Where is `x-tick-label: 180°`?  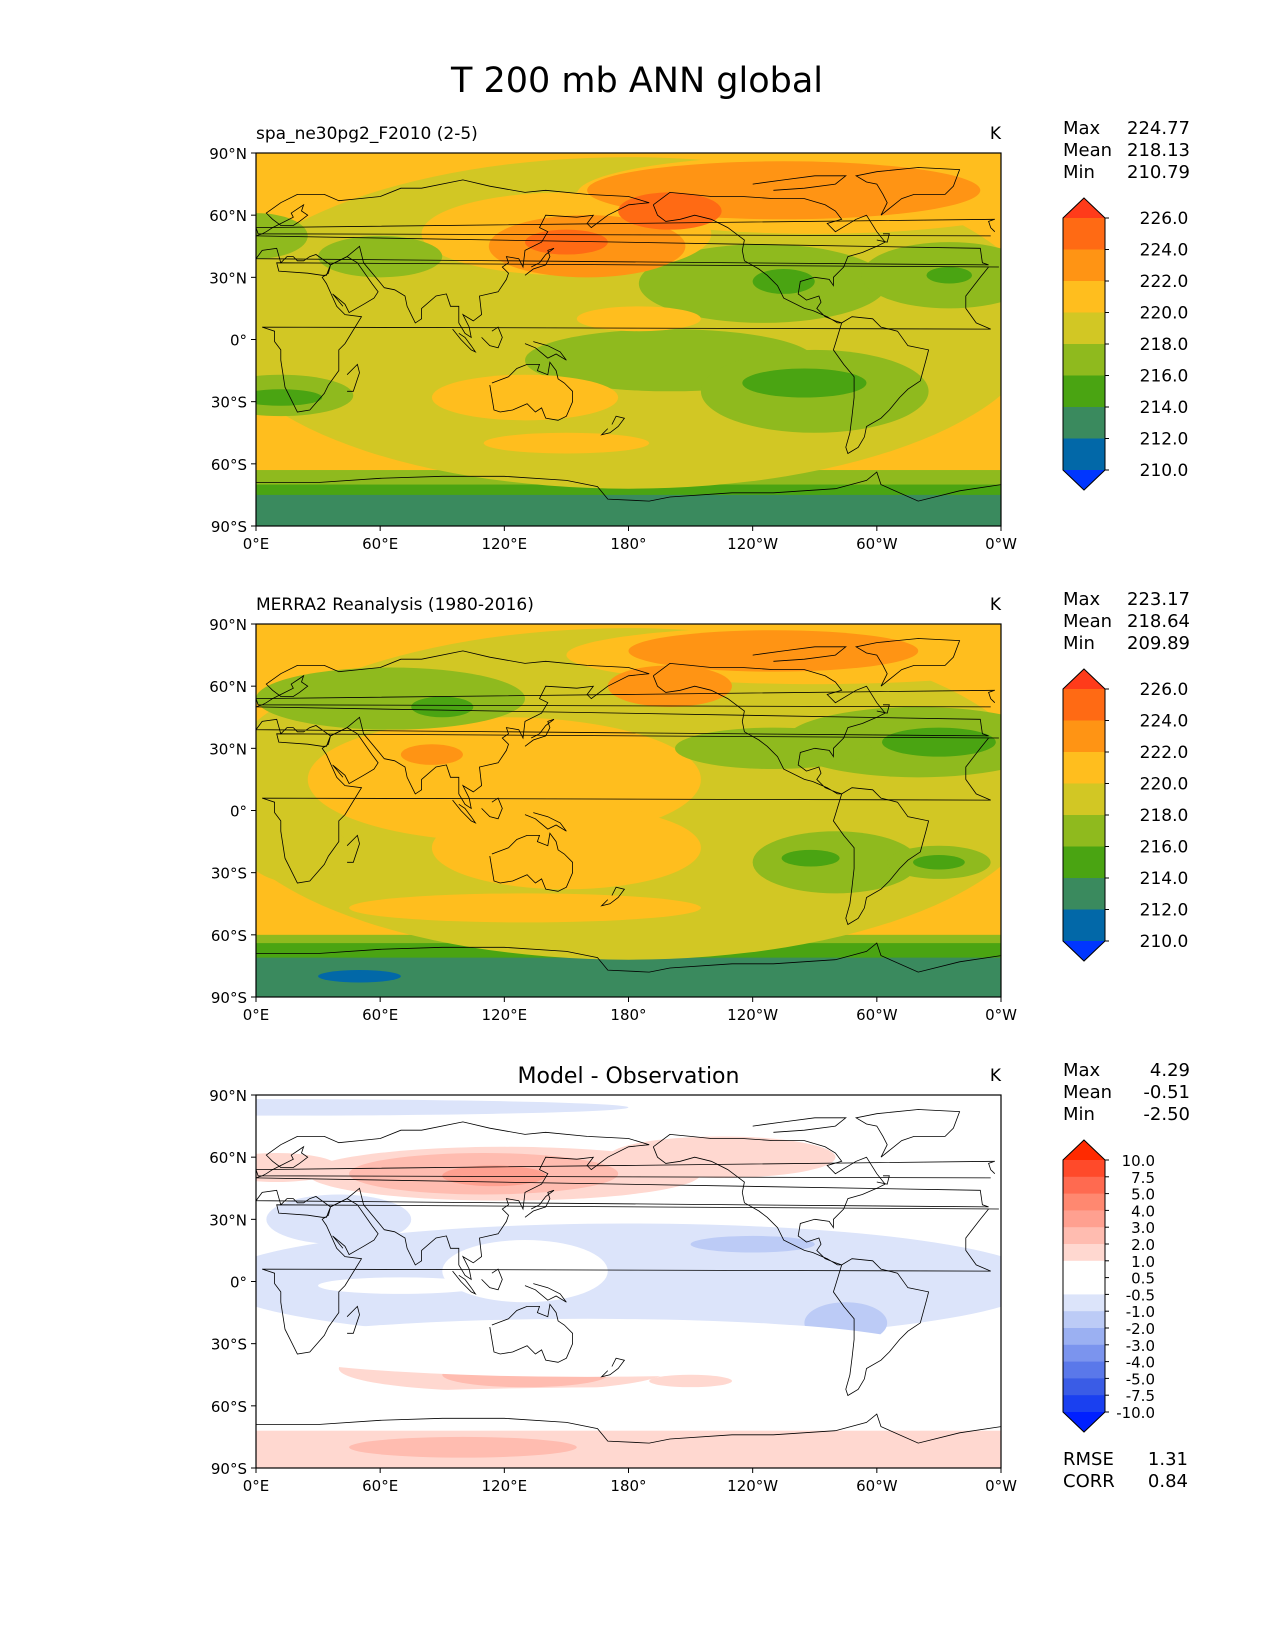
x-tick-label: 180° is located at coordinates (628, 1486).